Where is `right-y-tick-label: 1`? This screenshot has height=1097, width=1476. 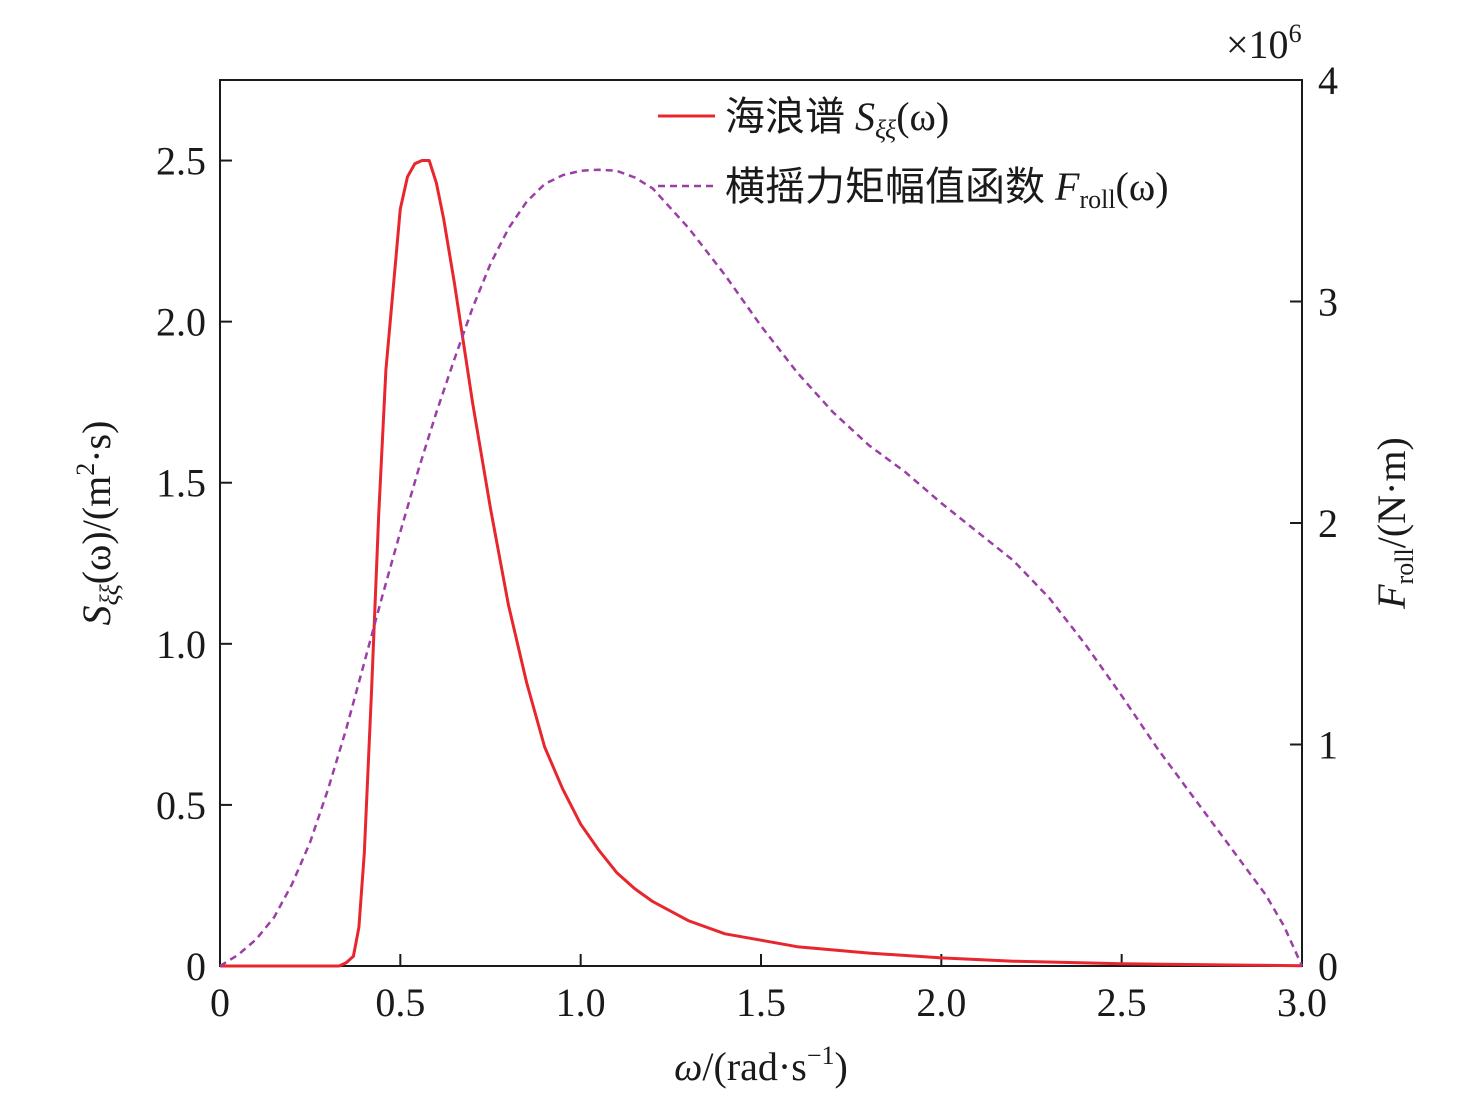 right-y-tick-label: 1 is located at coordinates (1328, 745).